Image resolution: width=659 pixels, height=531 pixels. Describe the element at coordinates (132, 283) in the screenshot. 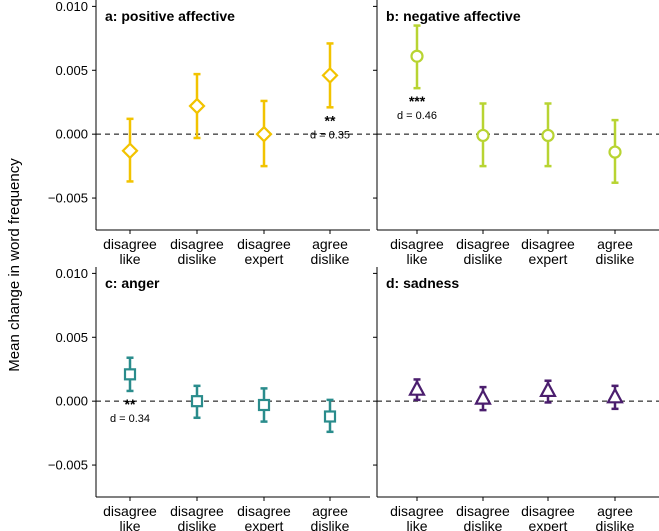

I see `panel-title: c: anger` at that location.